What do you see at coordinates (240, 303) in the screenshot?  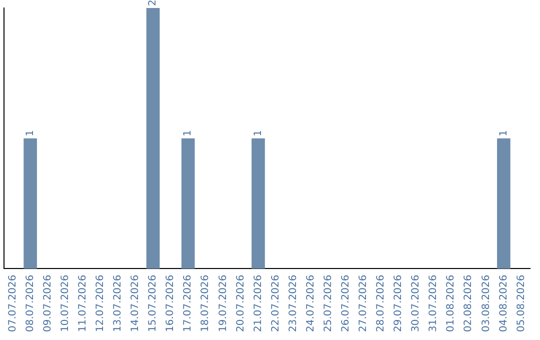 I see `x-tick-label: 20.07.2026` at bounding box center [240, 303].